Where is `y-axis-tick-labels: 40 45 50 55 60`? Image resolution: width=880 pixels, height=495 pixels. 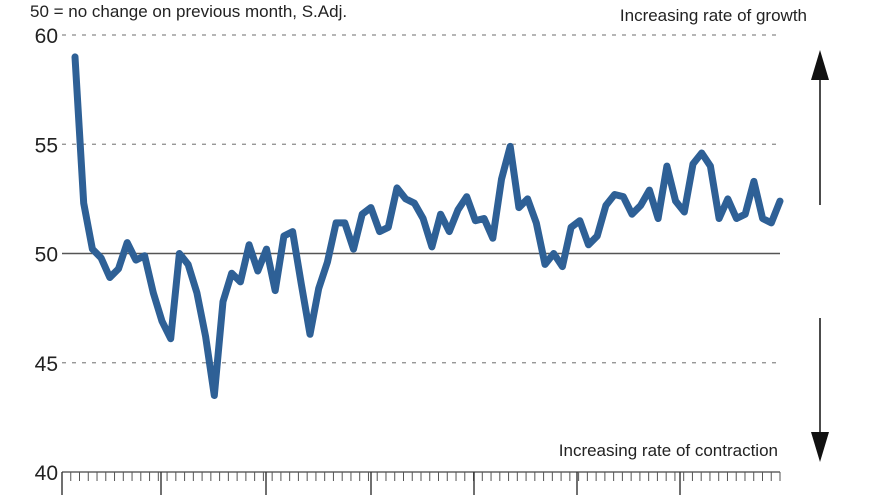 y-axis-tick-labels: 40 45 50 55 60 is located at coordinates (46, 255).